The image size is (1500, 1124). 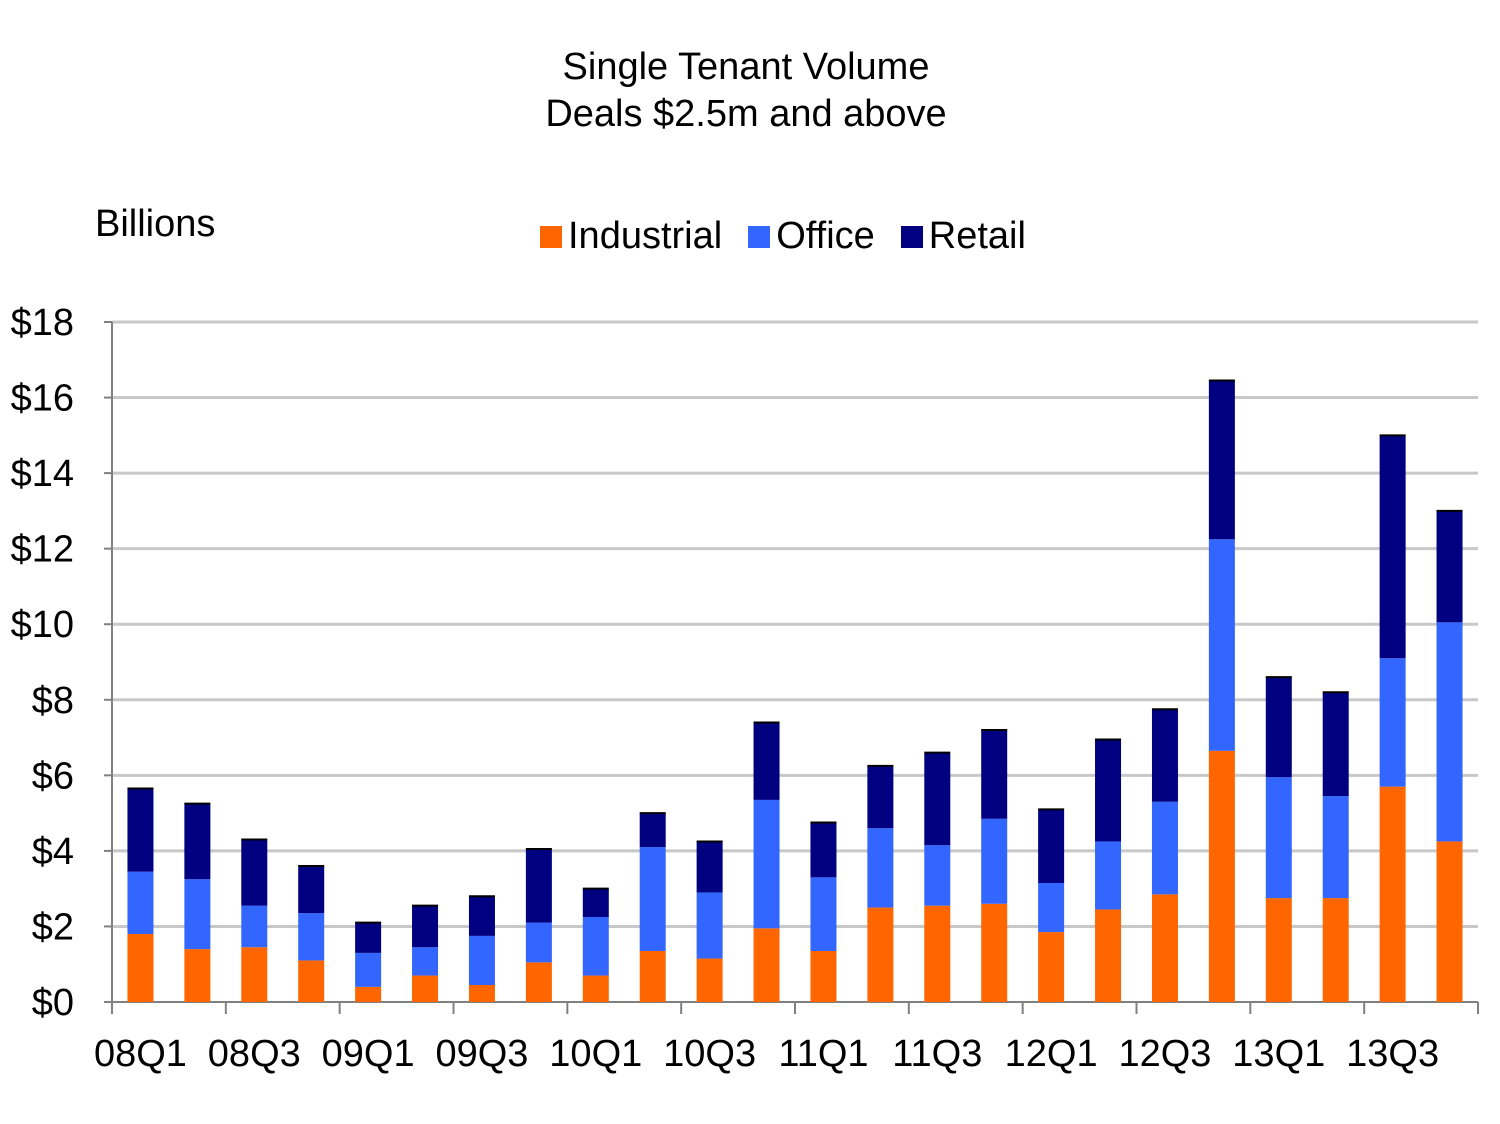 What do you see at coordinates (595, 1054) in the screenshot?
I see `x-tick-label: 10Q1` at bounding box center [595, 1054].